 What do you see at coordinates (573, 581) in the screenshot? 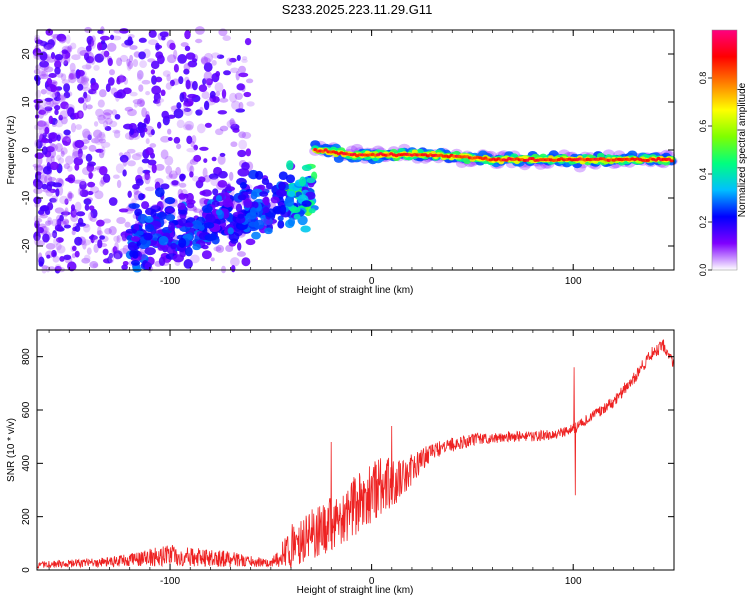
I see `snr-x-tick-label: 100` at bounding box center [573, 581].